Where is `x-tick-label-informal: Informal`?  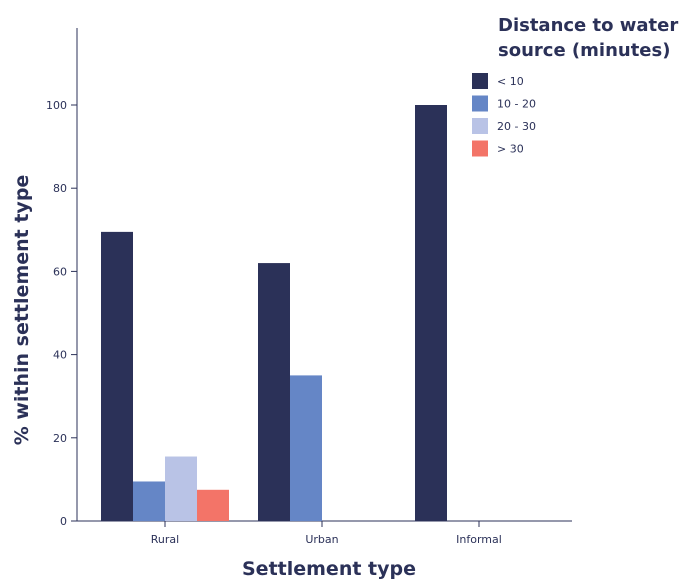
x-tick-label-informal: Informal is located at coordinates (479, 539).